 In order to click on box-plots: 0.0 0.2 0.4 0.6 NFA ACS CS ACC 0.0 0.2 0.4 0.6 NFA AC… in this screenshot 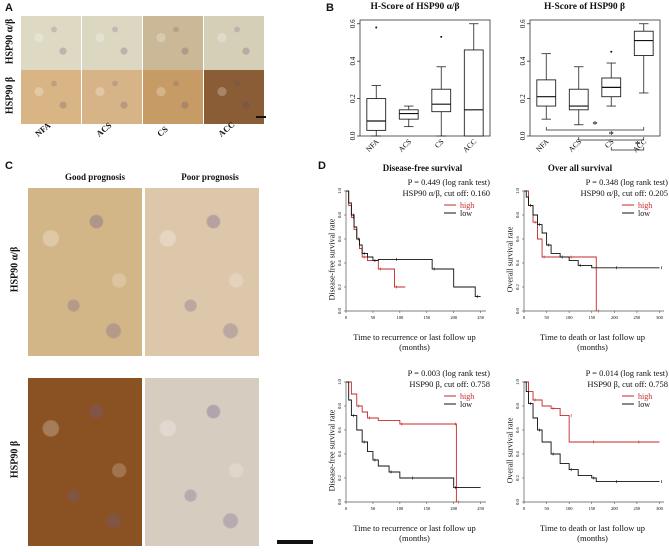, I will do `click(505, 86)`.